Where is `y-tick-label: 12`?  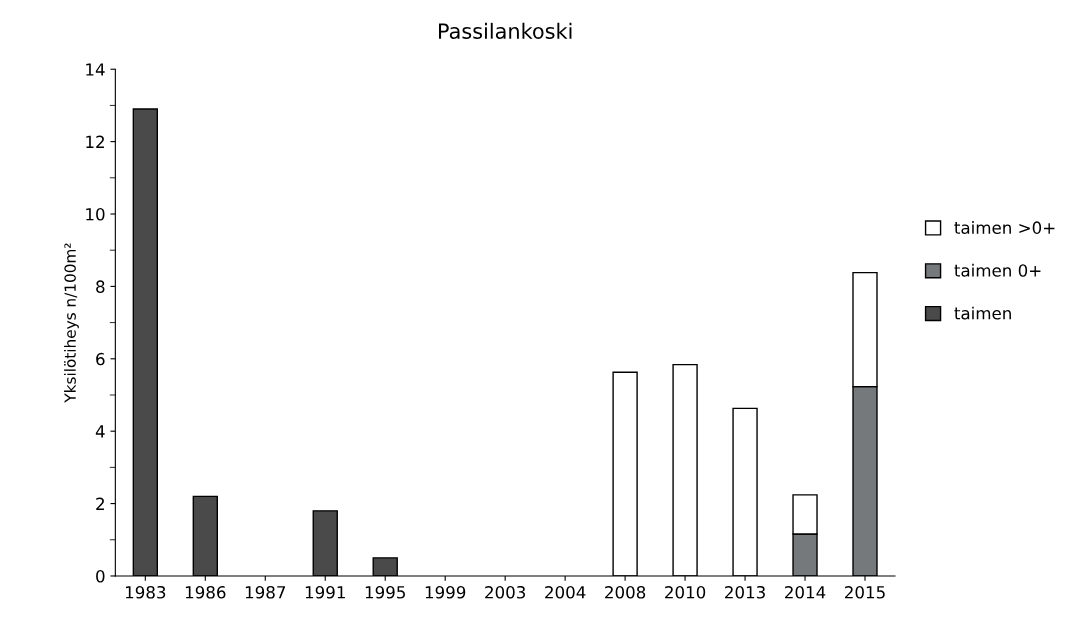
y-tick-label: 12 is located at coordinates (95, 141).